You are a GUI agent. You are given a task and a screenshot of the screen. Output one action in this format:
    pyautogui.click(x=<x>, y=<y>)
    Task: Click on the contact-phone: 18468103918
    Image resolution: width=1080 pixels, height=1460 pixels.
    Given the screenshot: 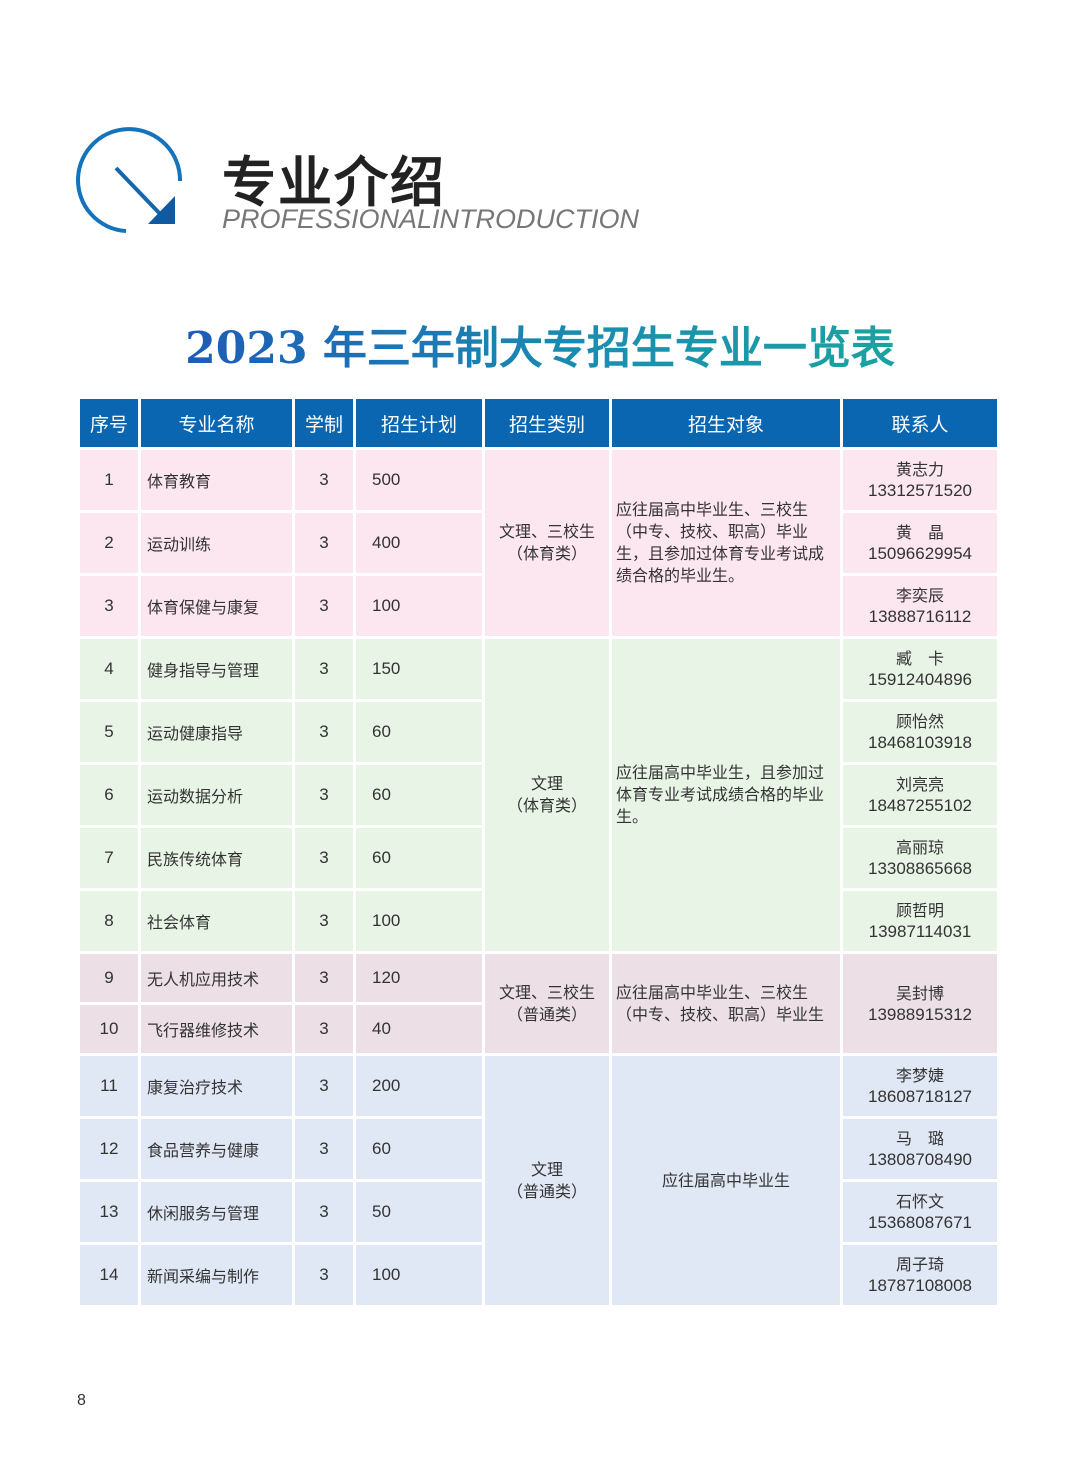 What is the action you would take?
    pyautogui.click(x=919, y=742)
    